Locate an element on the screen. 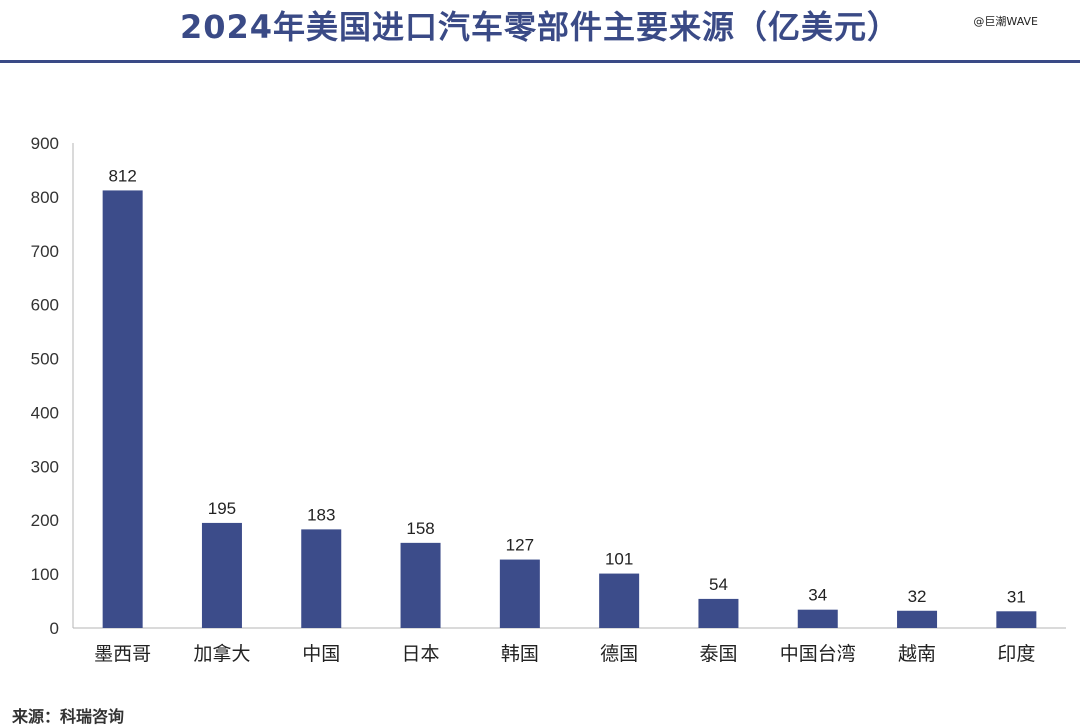 This screenshot has height=727, width=1080. source-note: 来源：科瑞咨询 is located at coordinates (68, 716).